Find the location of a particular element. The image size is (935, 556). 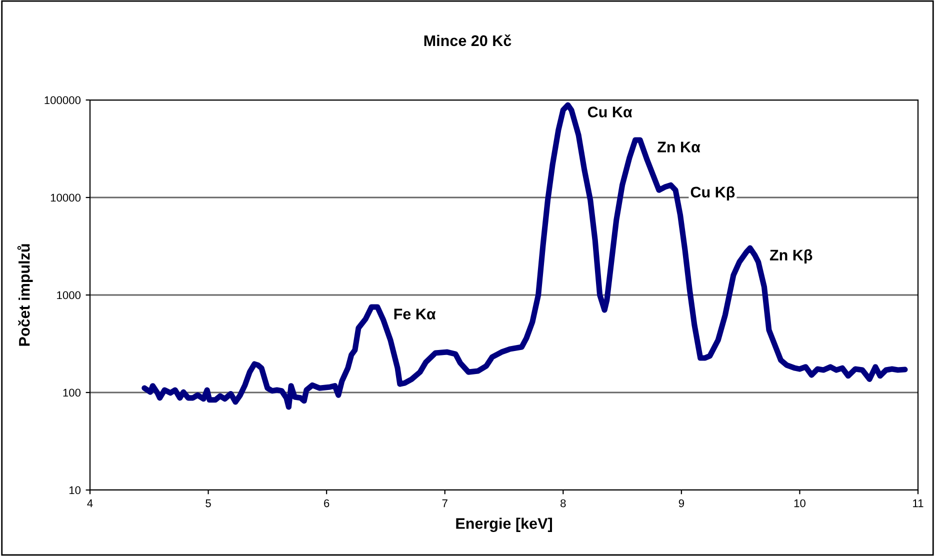

chart-title: Mince 20 Kč is located at coordinates (468, 40).